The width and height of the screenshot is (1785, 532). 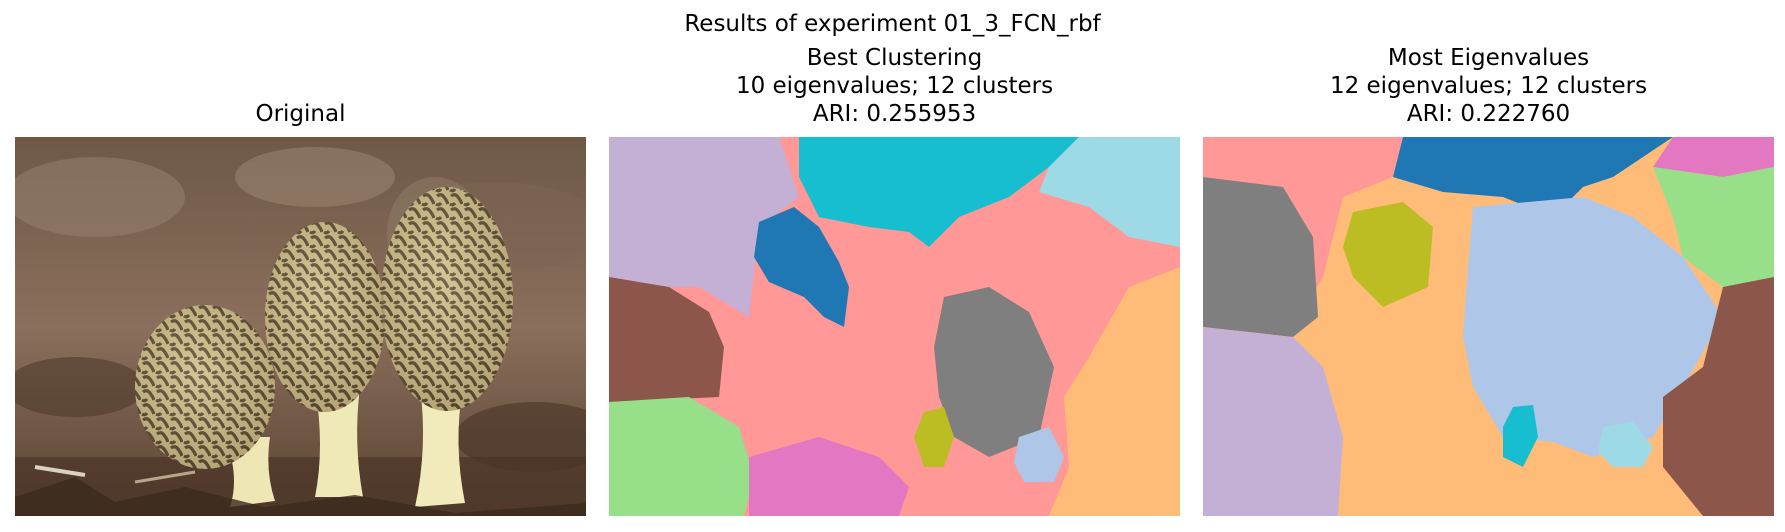 I want to click on panel-title-line-2: 10 eigenvalues; 12 clusters, so click(x=894, y=86).